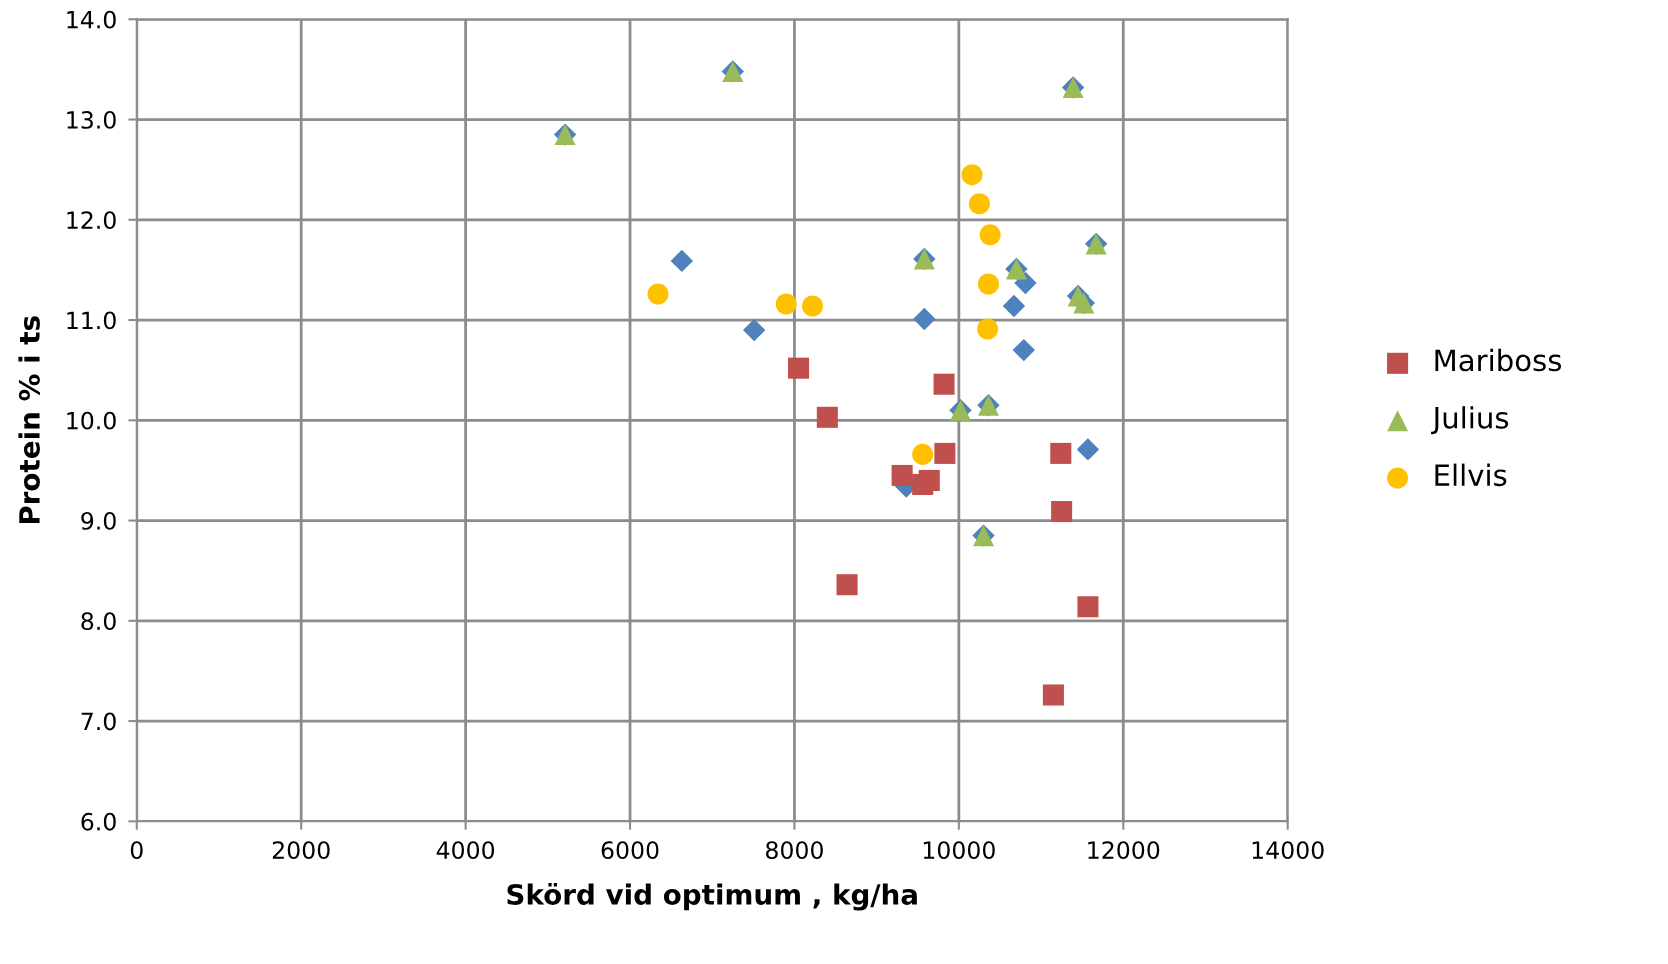 Image resolution: width=1668 pixels, height=964 pixels. What do you see at coordinates (91, 220) in the screenshot?
I see `y-tick-label: 12.0` at bounding box center [91, 220].